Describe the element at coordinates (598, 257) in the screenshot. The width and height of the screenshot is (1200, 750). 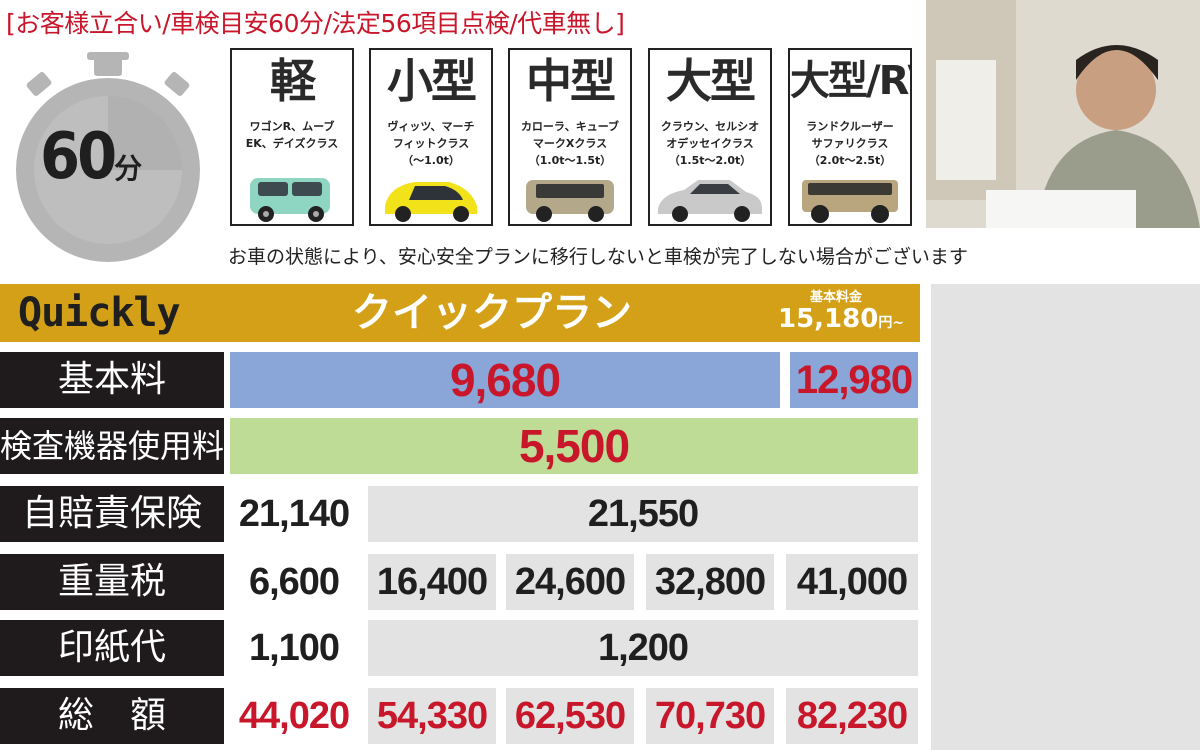
I see `notice-text: お車の状態により、安心安全プランに移行しないと車検が完了しない場合がございます` at that location.